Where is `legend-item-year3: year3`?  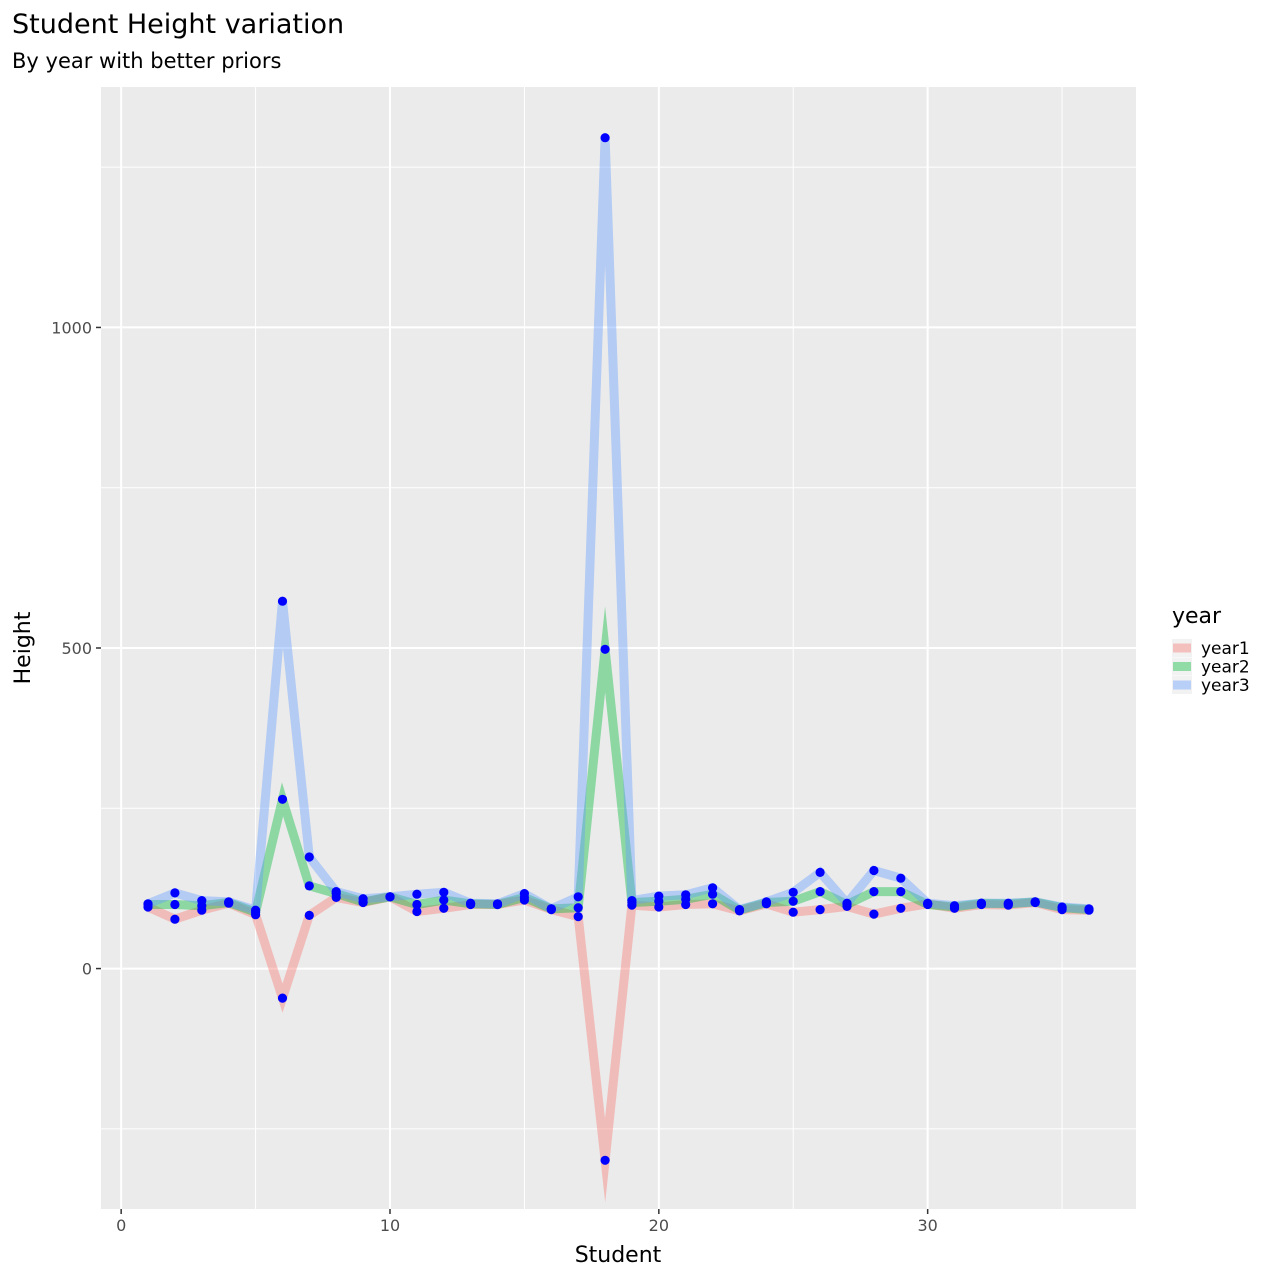
legend-item-year3: year3 is located at coordinates (1211, 686).